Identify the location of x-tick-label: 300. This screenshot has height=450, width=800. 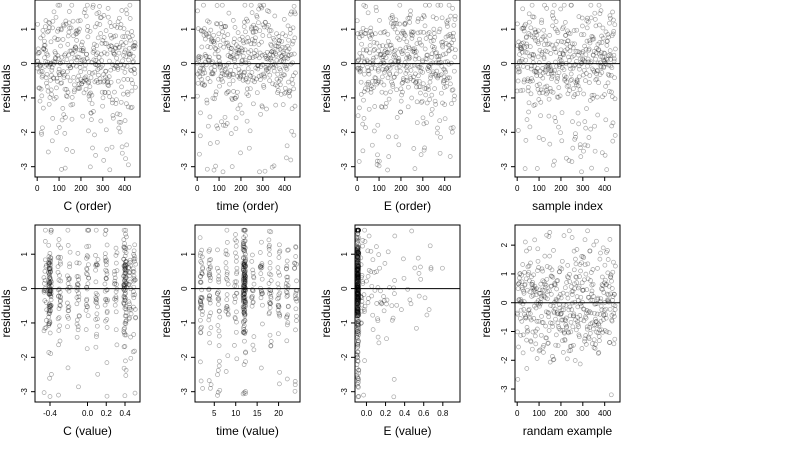
(583, 188).